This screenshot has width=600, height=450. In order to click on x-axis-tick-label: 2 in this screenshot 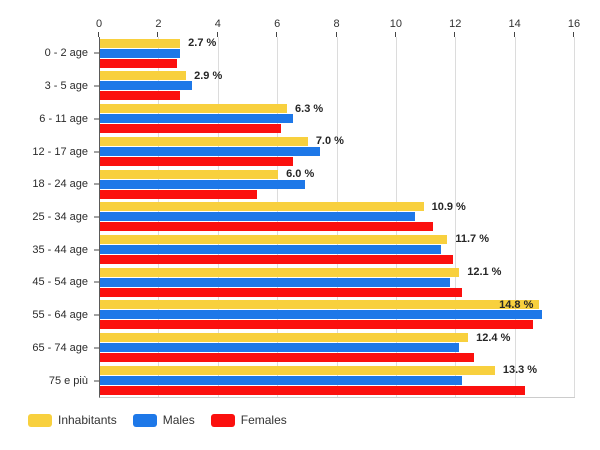, I will do `click(158, 24)`.